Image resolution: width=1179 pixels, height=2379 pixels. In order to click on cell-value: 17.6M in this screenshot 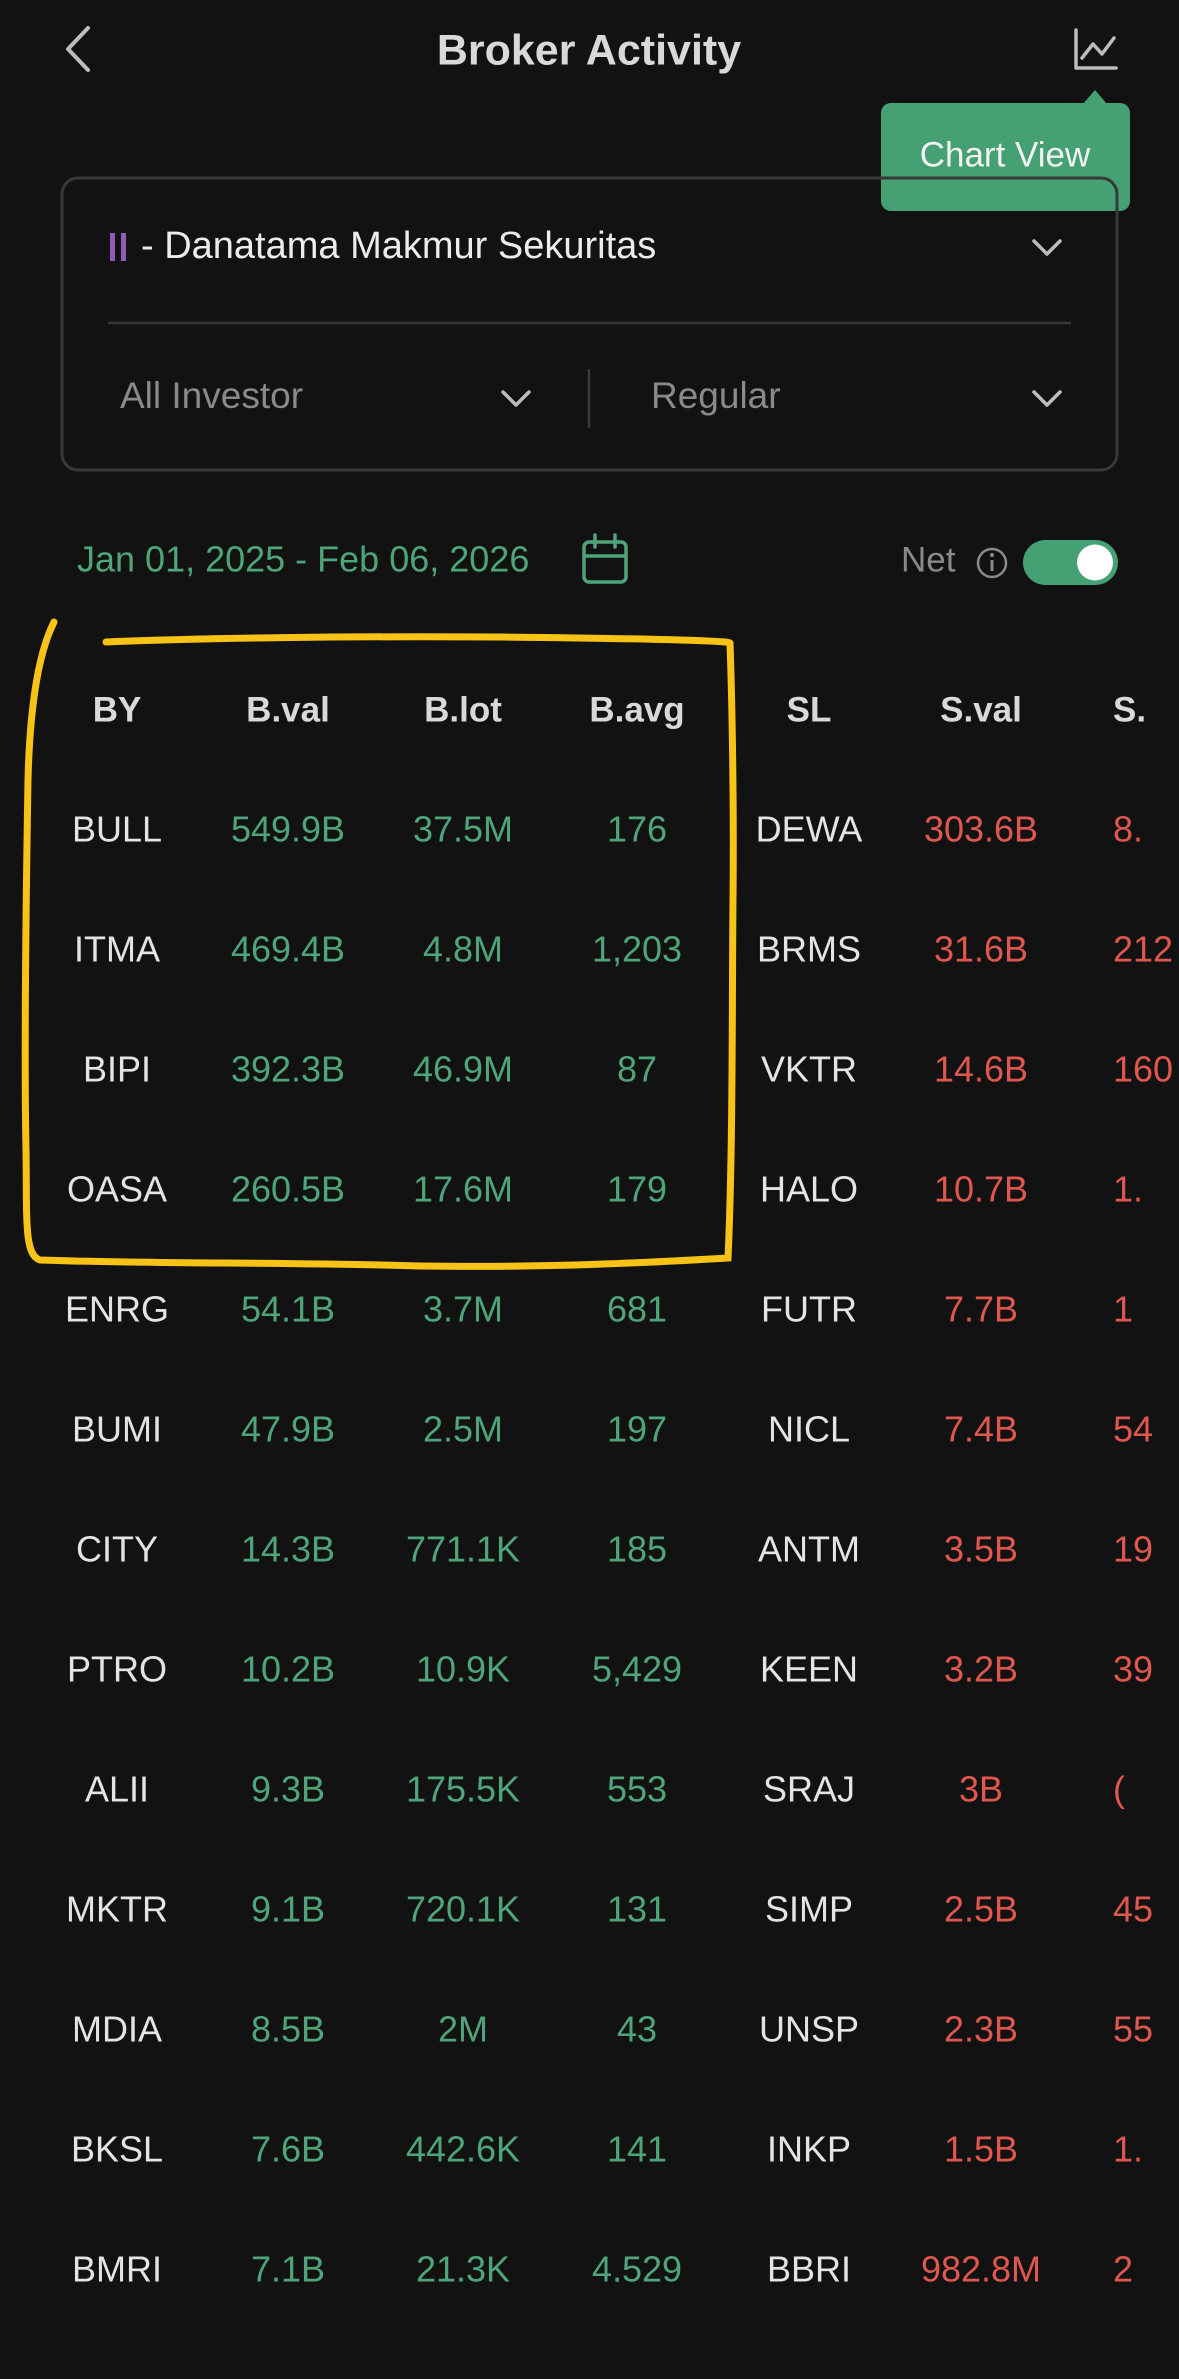, I will do `click(463, 1189)`.